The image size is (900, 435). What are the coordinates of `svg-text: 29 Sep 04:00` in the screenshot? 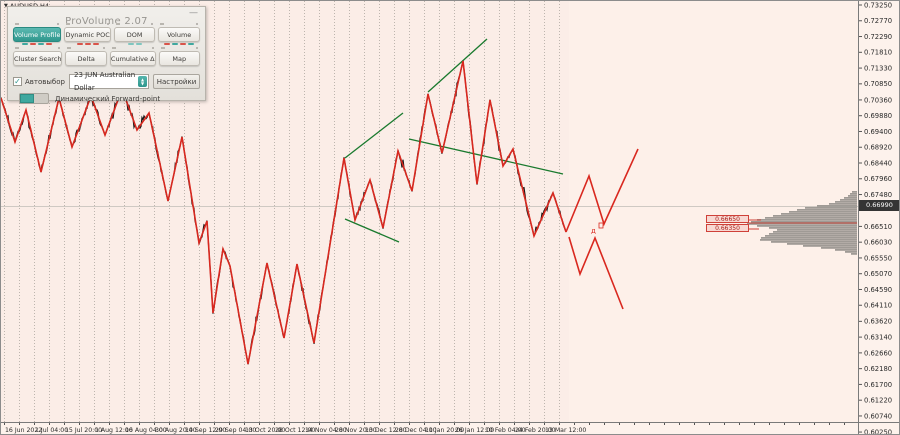 It's located at (235, 430).